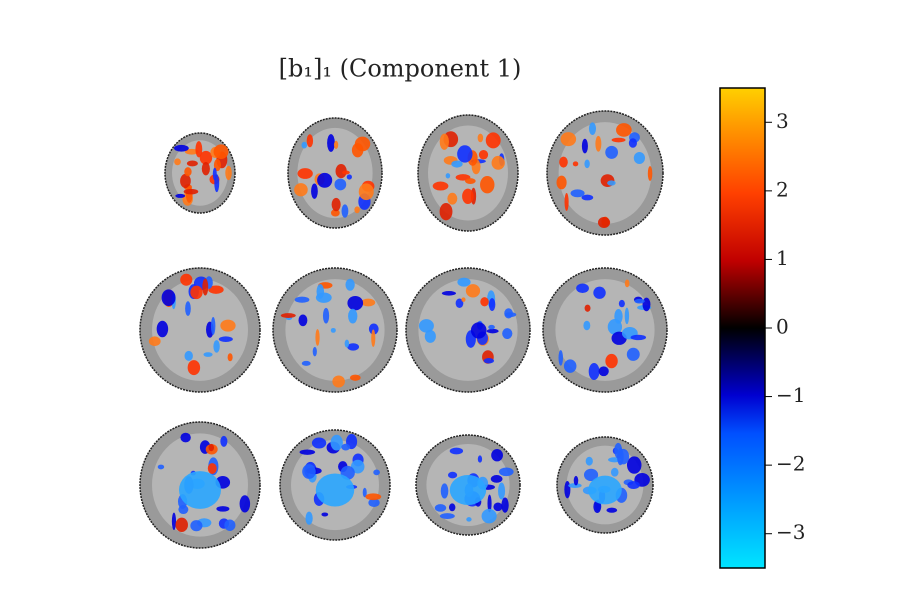 The width and height of the screenshot is (900, 600). What do you see at coordinates (742, 328) in the screenshot?
I see `colorbar` at bounding box center [742, 328].